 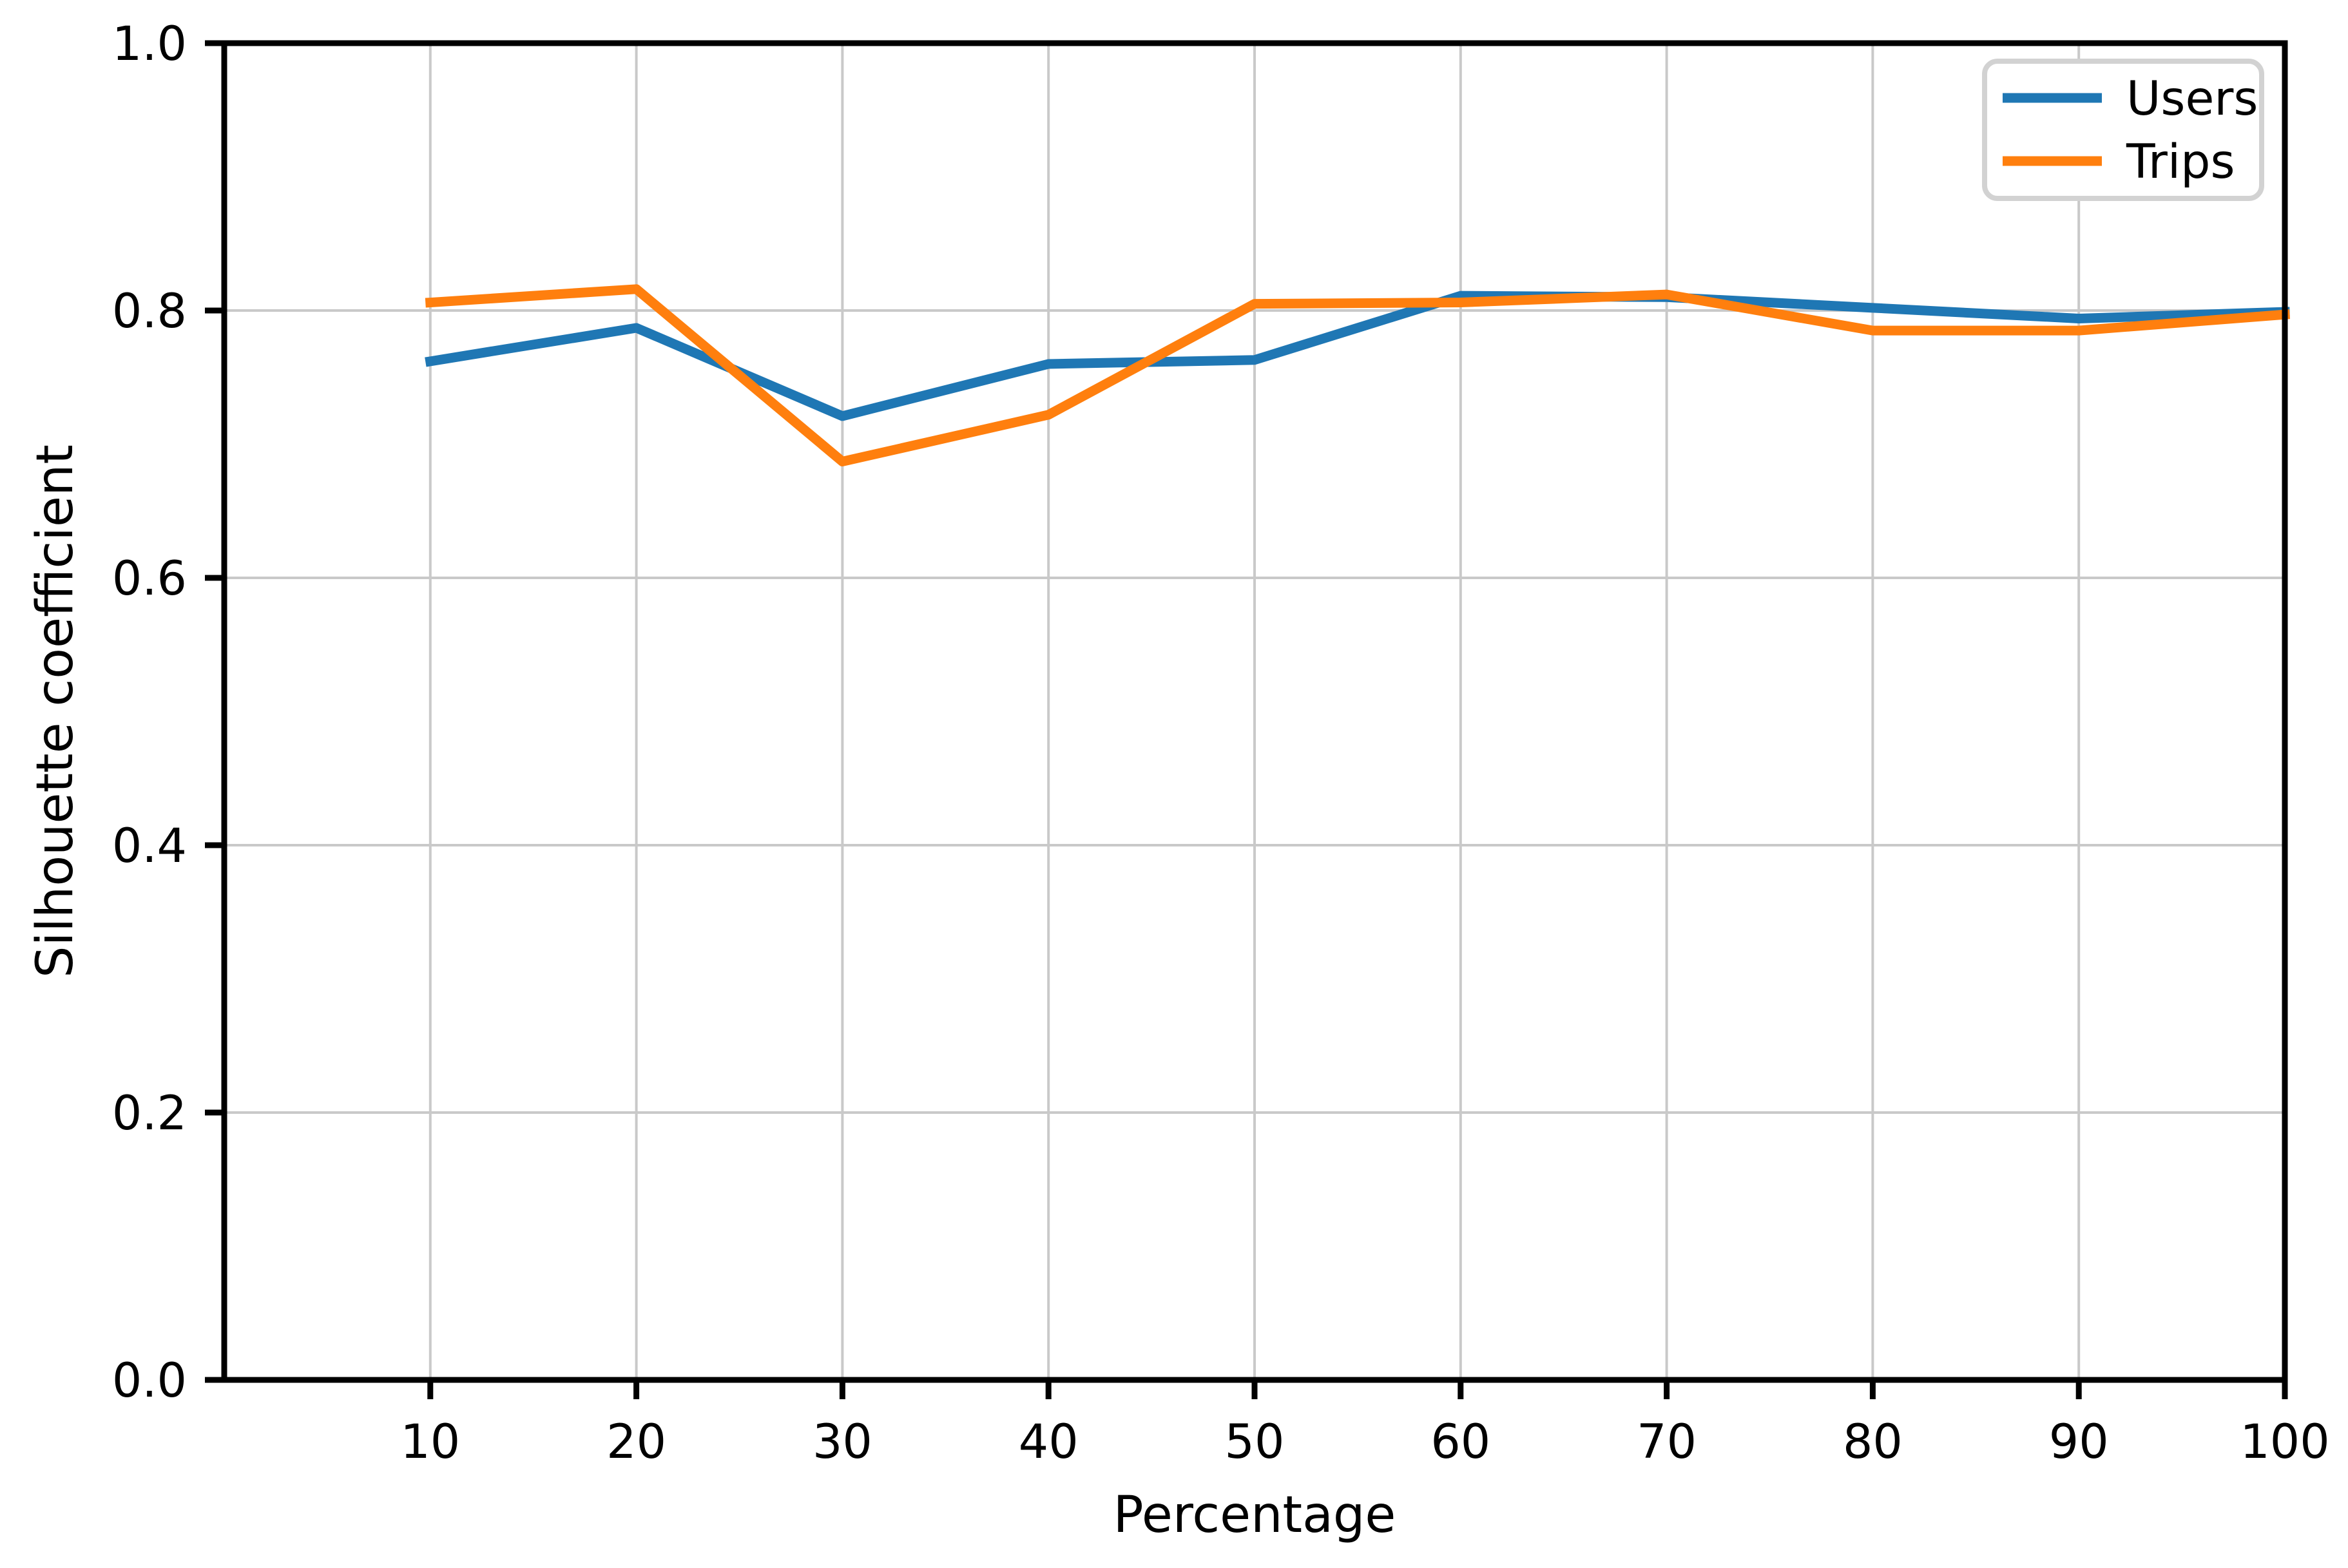 What do you see at coordinates (149, 579) in the screenshot?
I see `y-tick-label: 0.6` at bounding box center [149, 579].